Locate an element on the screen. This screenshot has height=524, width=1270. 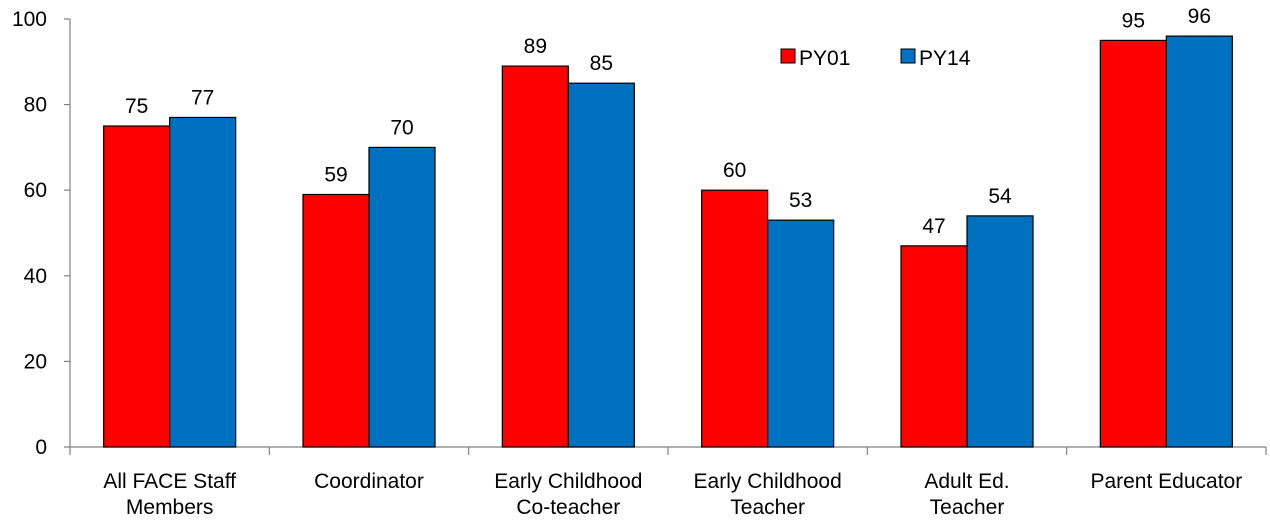
legend-item-py01: PY01 is located at coordinates (815, 58).